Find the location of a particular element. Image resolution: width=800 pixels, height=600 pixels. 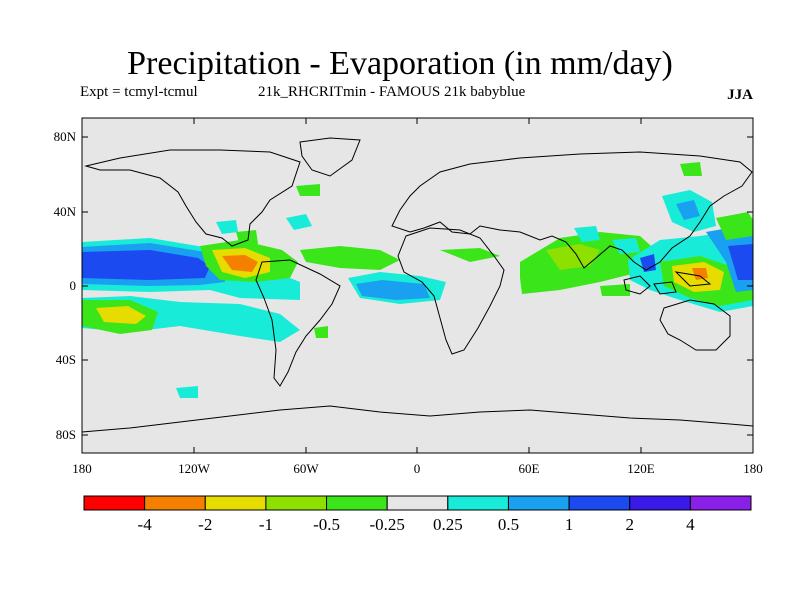

caribbean-cyan-region is located at coordinates (227, 227).